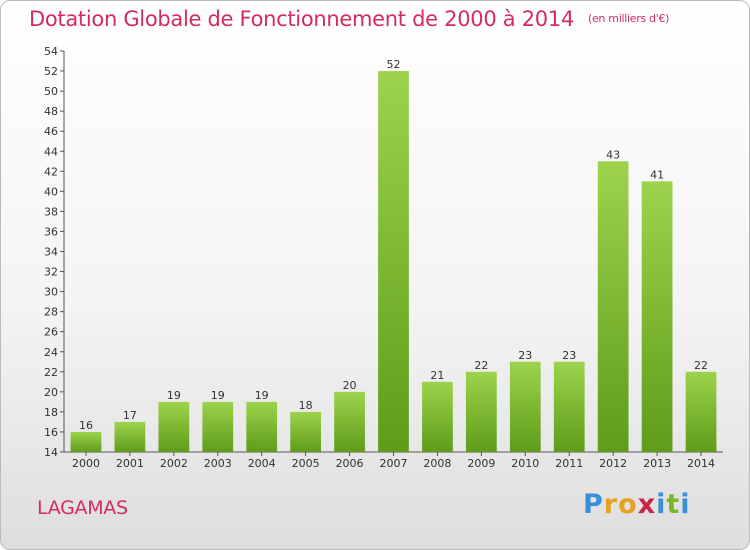  Describe the element at coordinates (174, 463) in the screenshot. I see `x-tick-label: 2002` at that location.